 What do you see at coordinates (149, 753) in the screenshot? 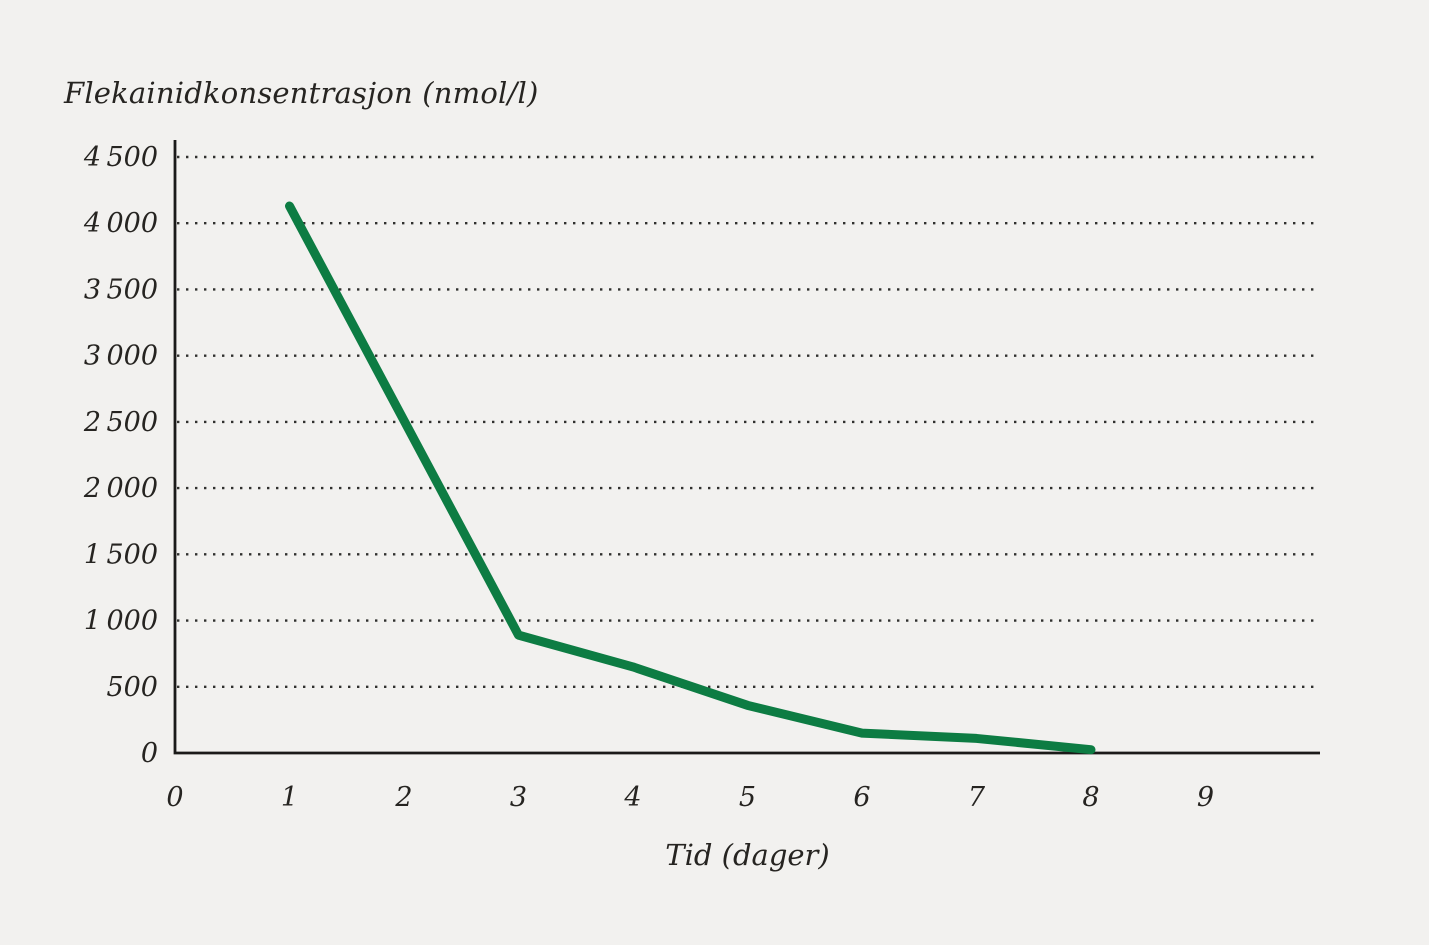
I see `y-tick-label: 0` at bounding box center [149, 753].